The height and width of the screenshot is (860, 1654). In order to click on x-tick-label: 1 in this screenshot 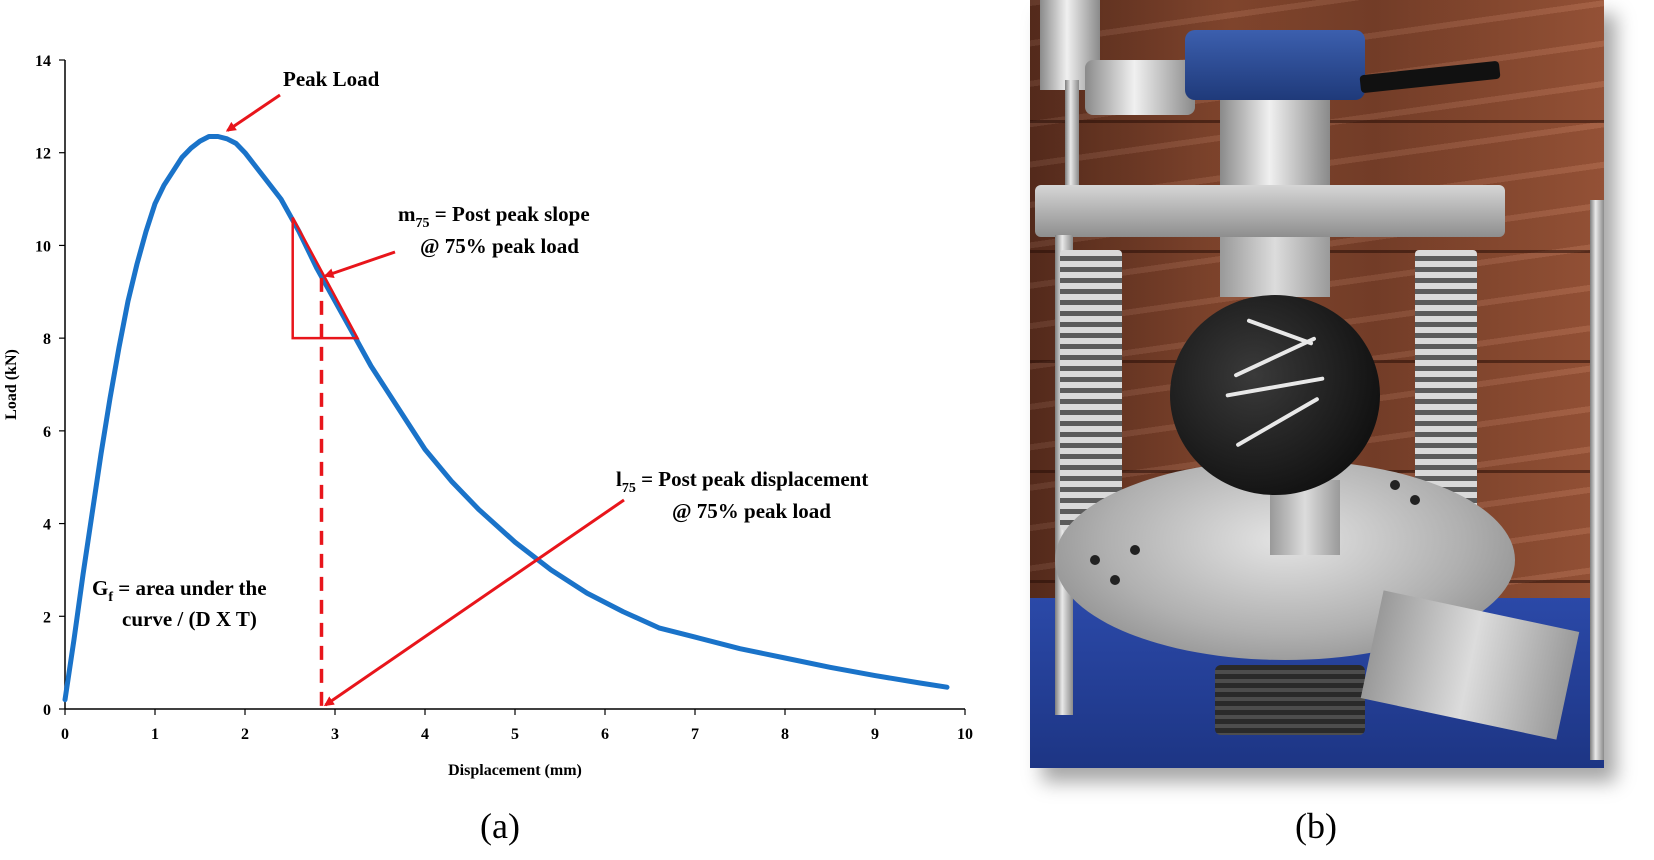, I will do `click(155, 734)`.